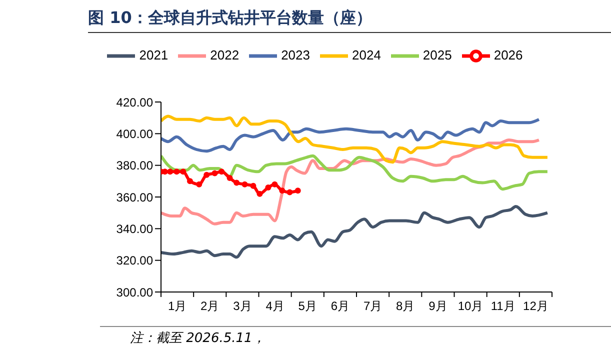 This screenshot has width=611, height=363. Describe the element at coordinates (372, 306) in the screenshot. I see `x-tick-label: 7月` at that location.